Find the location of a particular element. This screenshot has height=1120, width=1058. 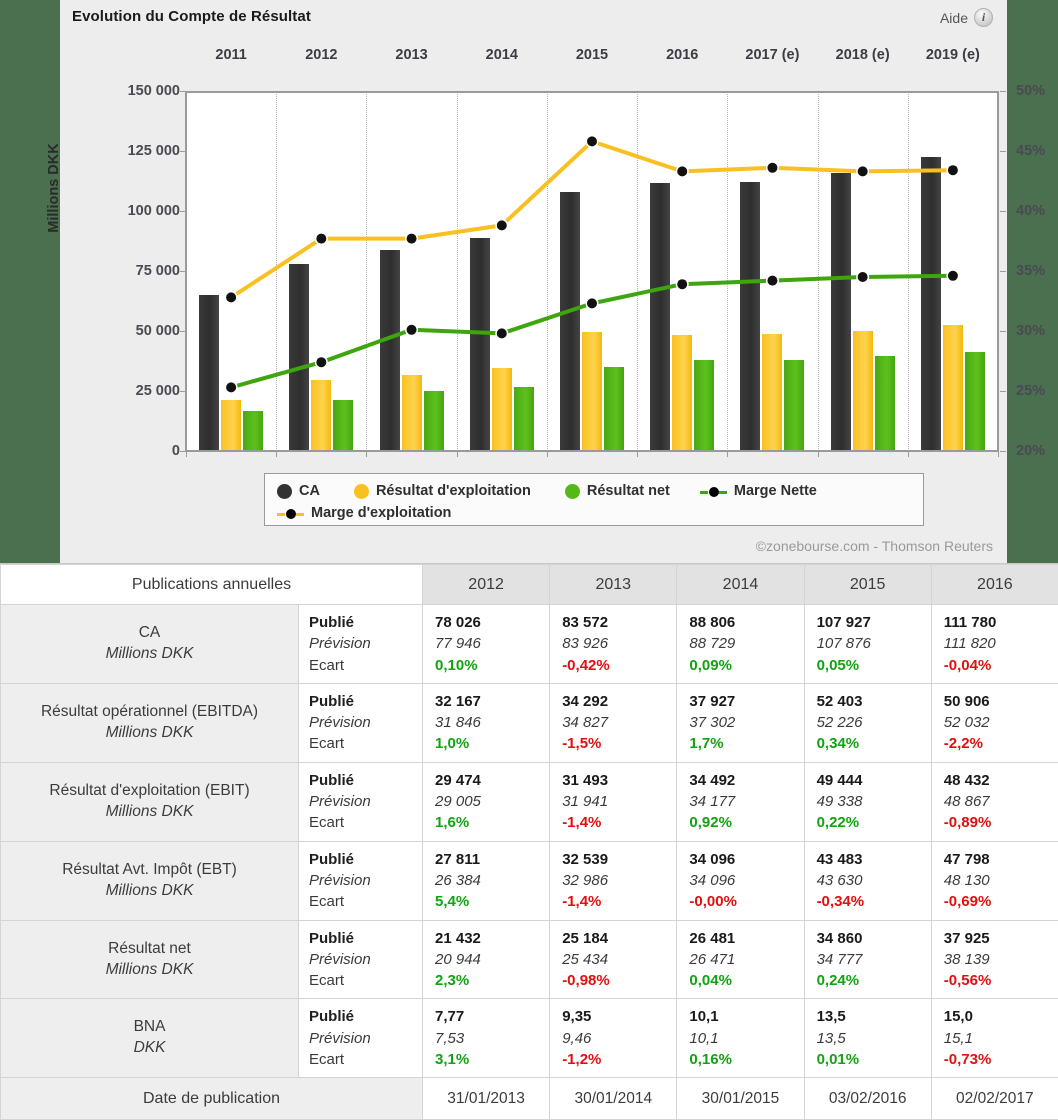

legend-item: Marge Nette is located at coordinates (758, 491).